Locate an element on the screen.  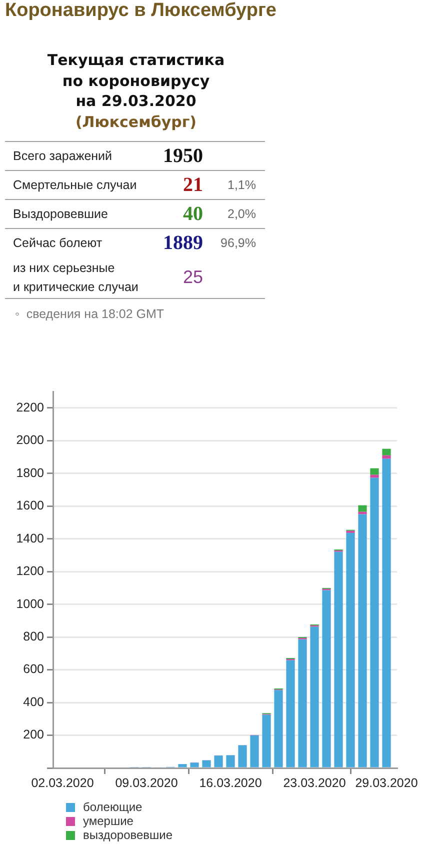
legend-label: выздоровевшие is located at coordinates (128, 835).